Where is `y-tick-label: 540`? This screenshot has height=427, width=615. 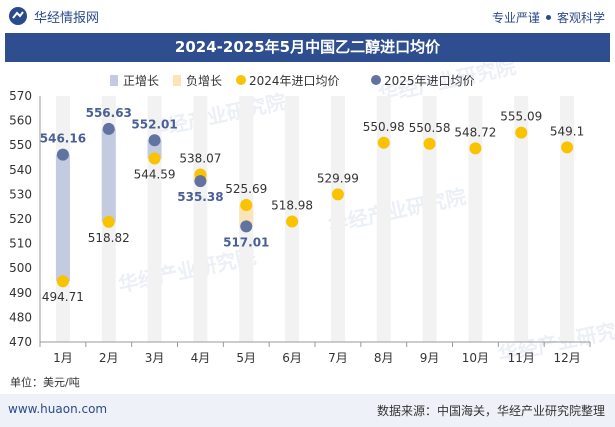
y-tick-label: 540 is located at coordinates (20, 170).